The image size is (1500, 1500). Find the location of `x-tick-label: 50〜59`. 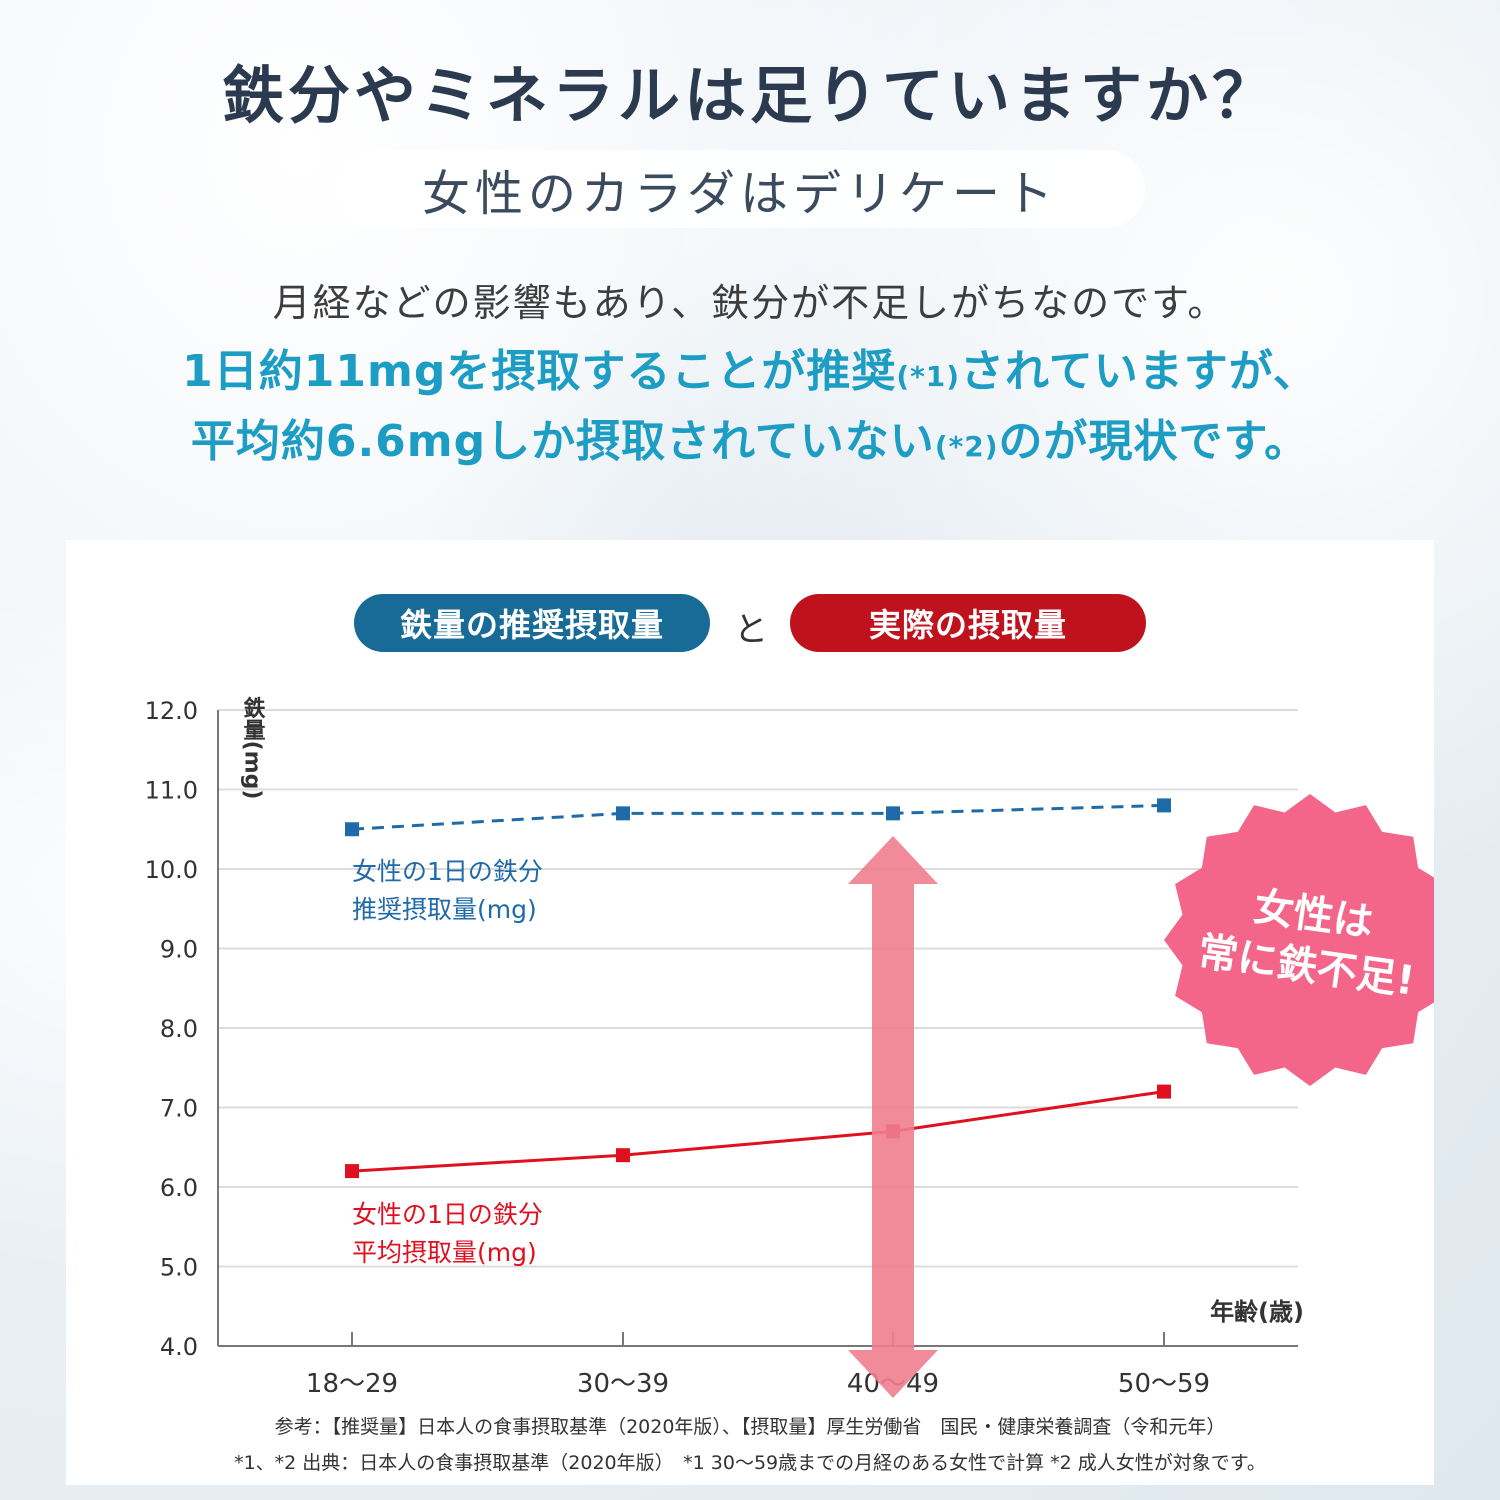

x-tick-label: 50〜59 is located at coordinates (1164, 1384).